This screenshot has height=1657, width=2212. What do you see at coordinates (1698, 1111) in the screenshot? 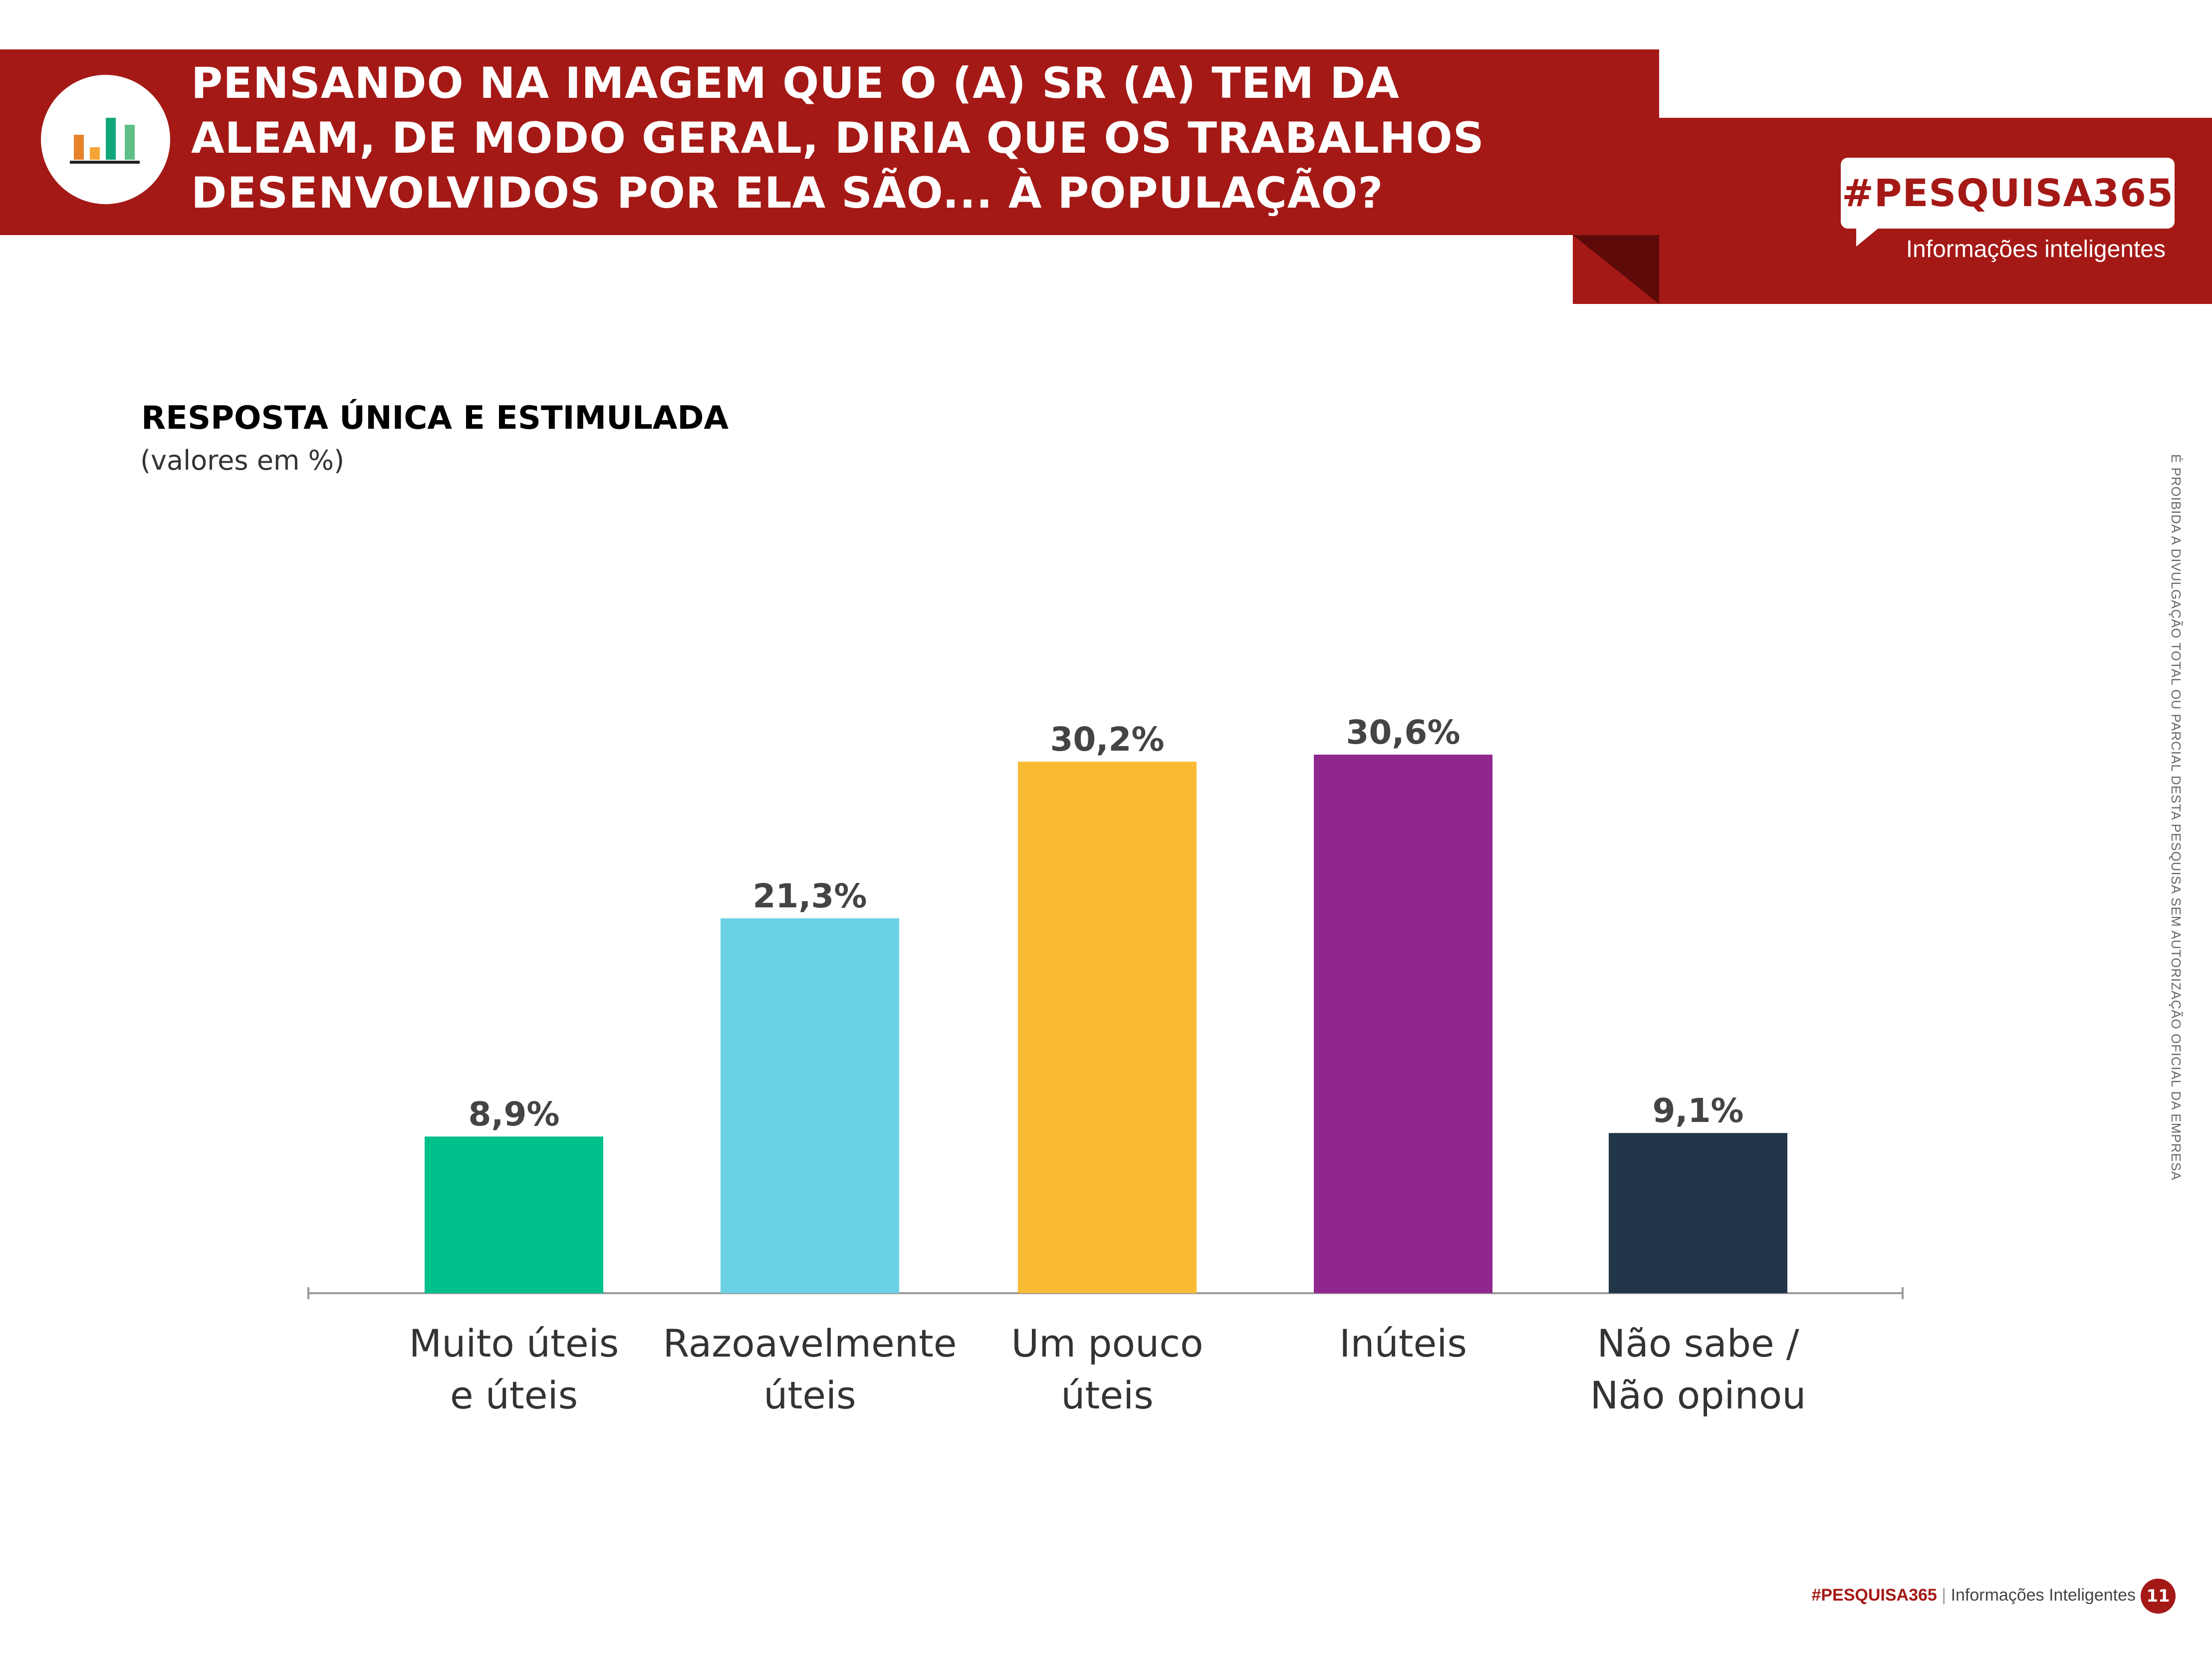
I see `data-label: 9,1%` at bounding box center [1698, 1111].